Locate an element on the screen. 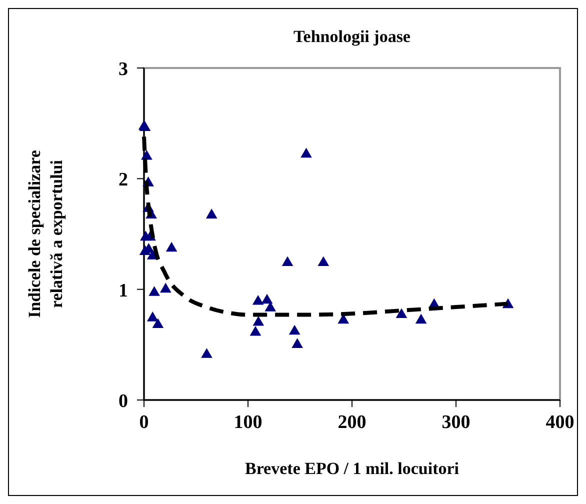 The image size is (586, 504). x-tick-label: 300 is located at coordinates (456, 422).